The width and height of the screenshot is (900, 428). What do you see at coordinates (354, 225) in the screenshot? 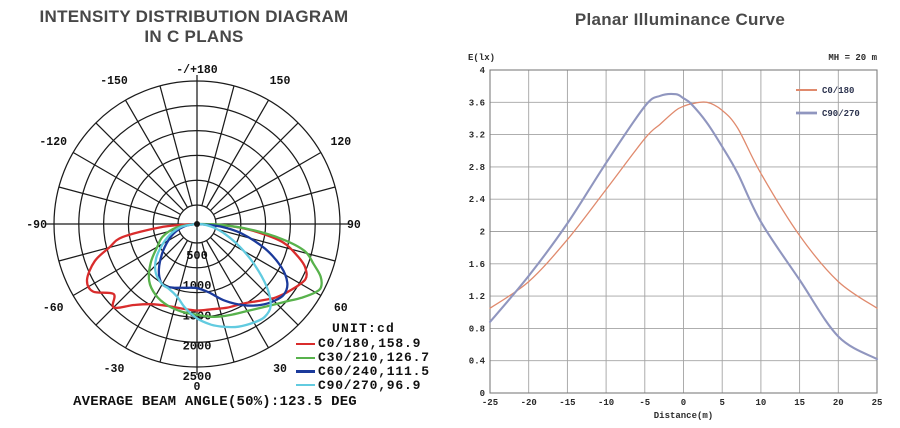
I see `angle-label: 90` at bounding box center [354, 225].